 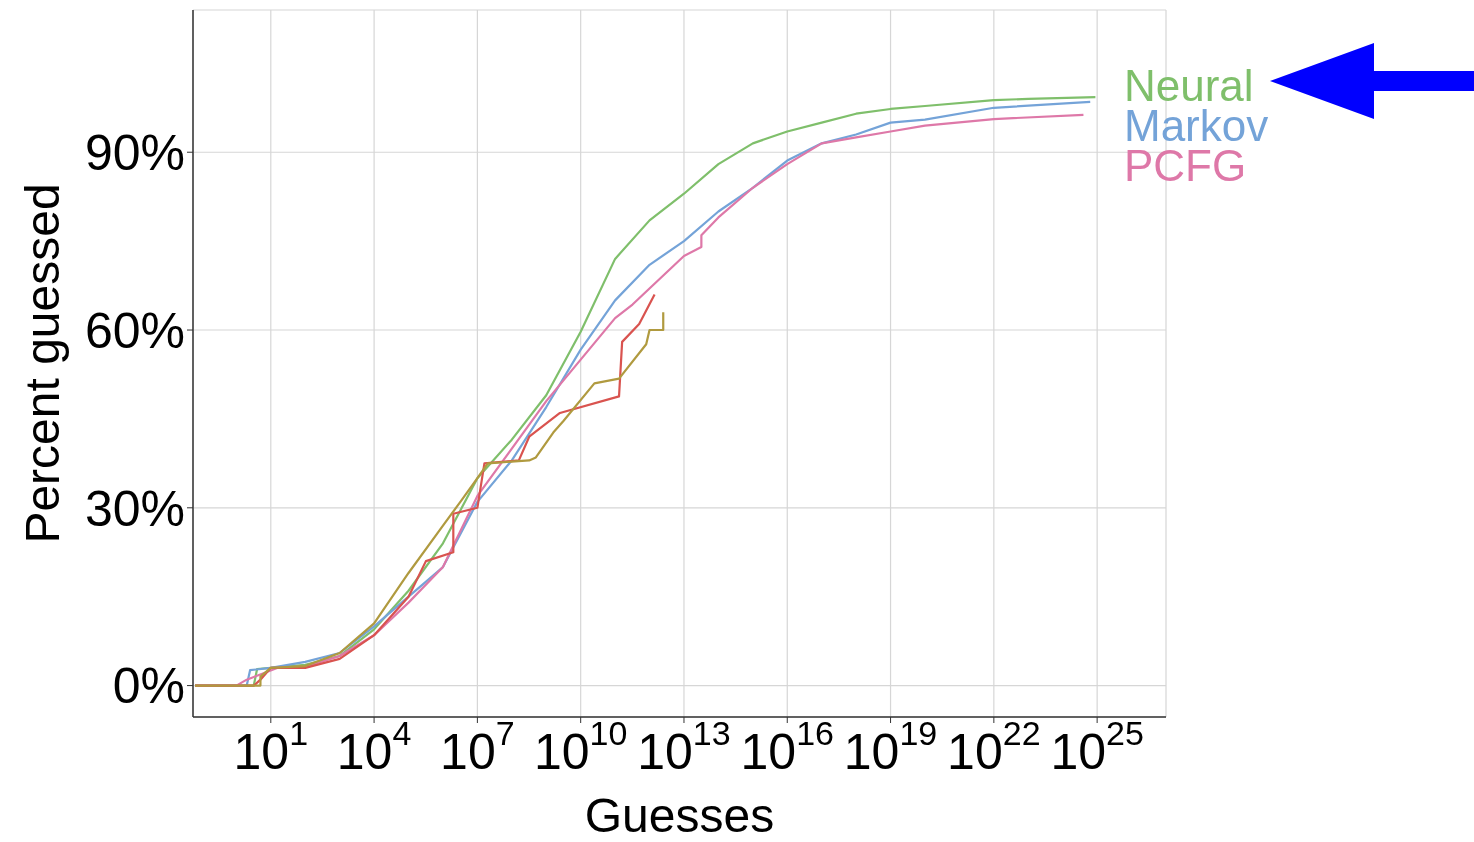 What do you see at coordinates (890, 747) in the screenshot?
I see `x-tick-label: 10$^{19}$` at bounding box center [890, 747].